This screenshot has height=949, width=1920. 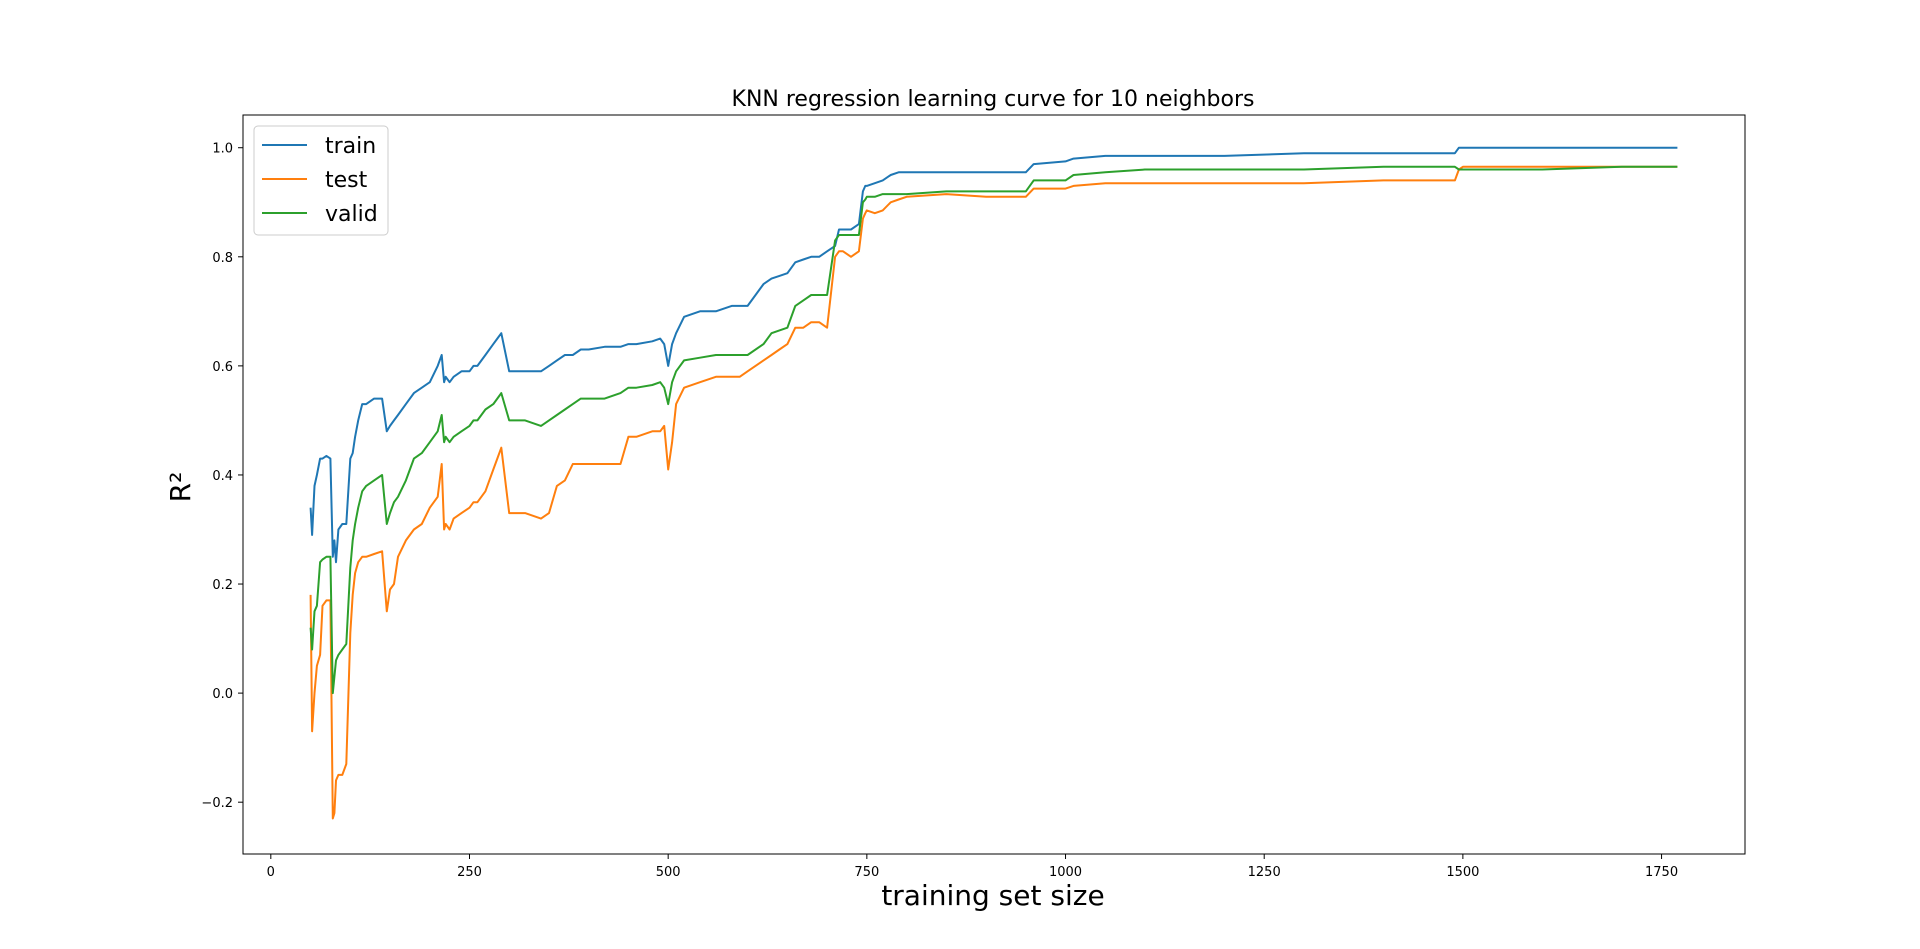 What do you see at coordinates (222, 149) in the screenshot?
I see `y-tick-label: 1.0` at bounding box center [222, 149].